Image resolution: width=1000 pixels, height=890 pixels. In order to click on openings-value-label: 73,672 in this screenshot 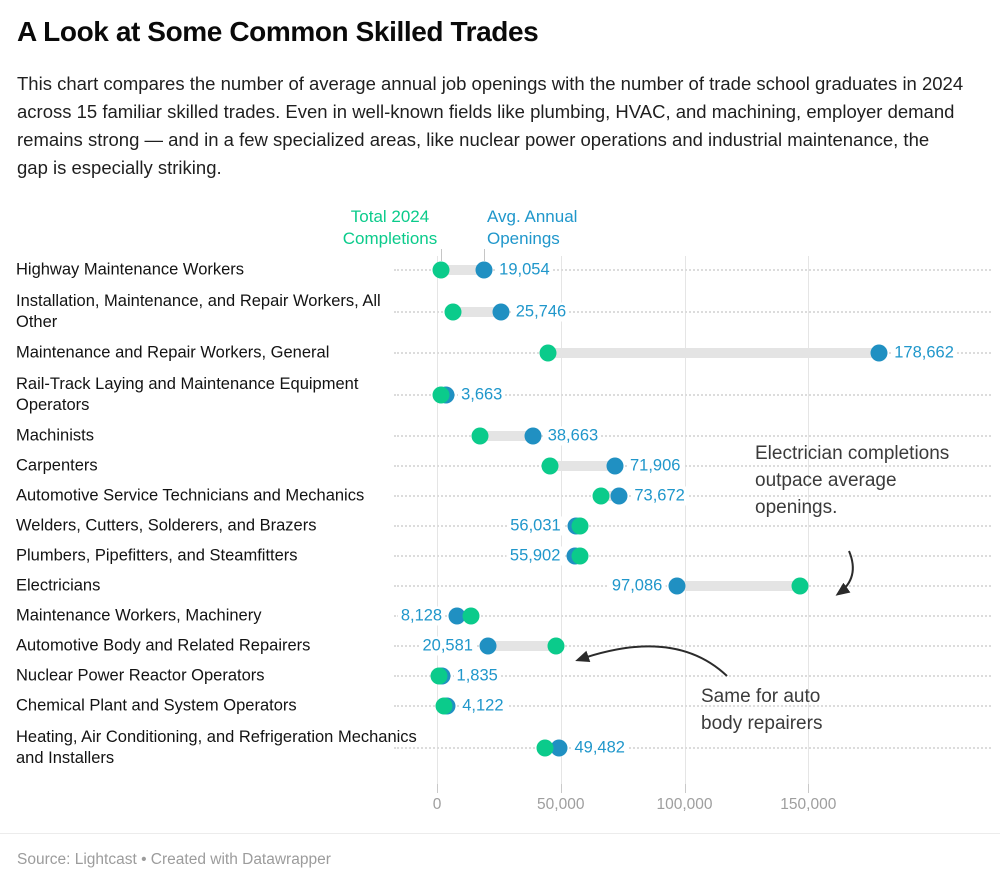, I will do `click(659, 496)`.